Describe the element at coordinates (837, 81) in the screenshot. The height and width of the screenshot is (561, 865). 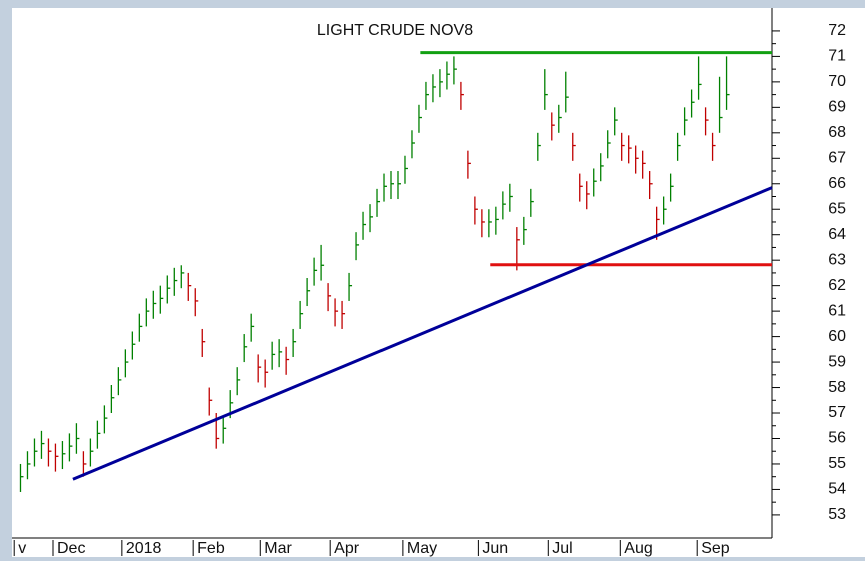
I see `y-tick-label: 70` at that location.